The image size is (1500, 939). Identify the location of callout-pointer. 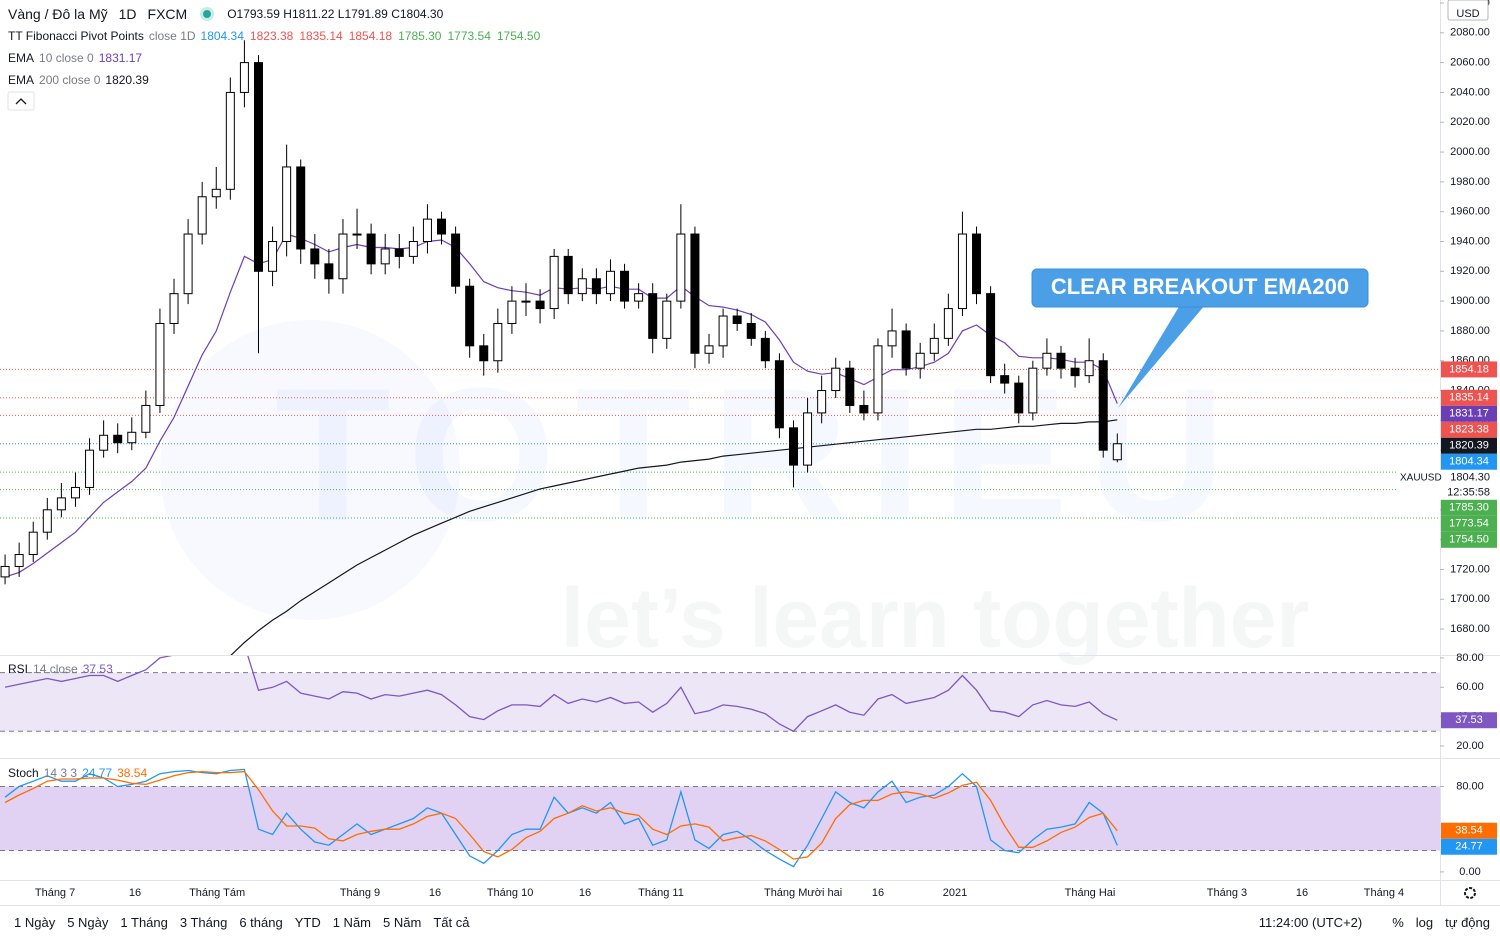
(1161, 356).